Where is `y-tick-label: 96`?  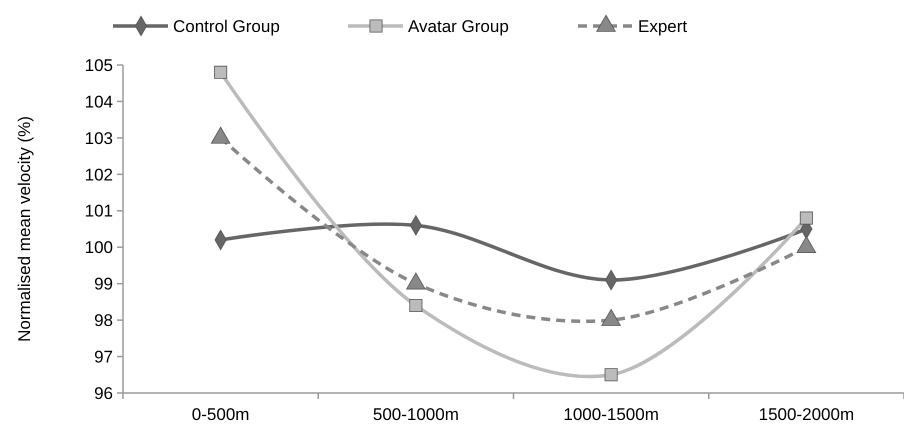 y-tick-label: 96 is located at coordinates (103, 393).